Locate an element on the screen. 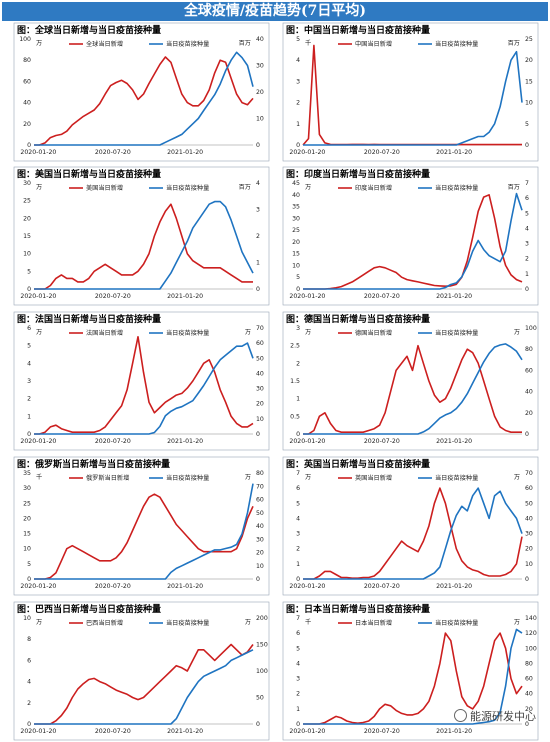 The width and height of the screenshot is (550, 742). left-tick-label: 3 is located at coordinates (298, 534).